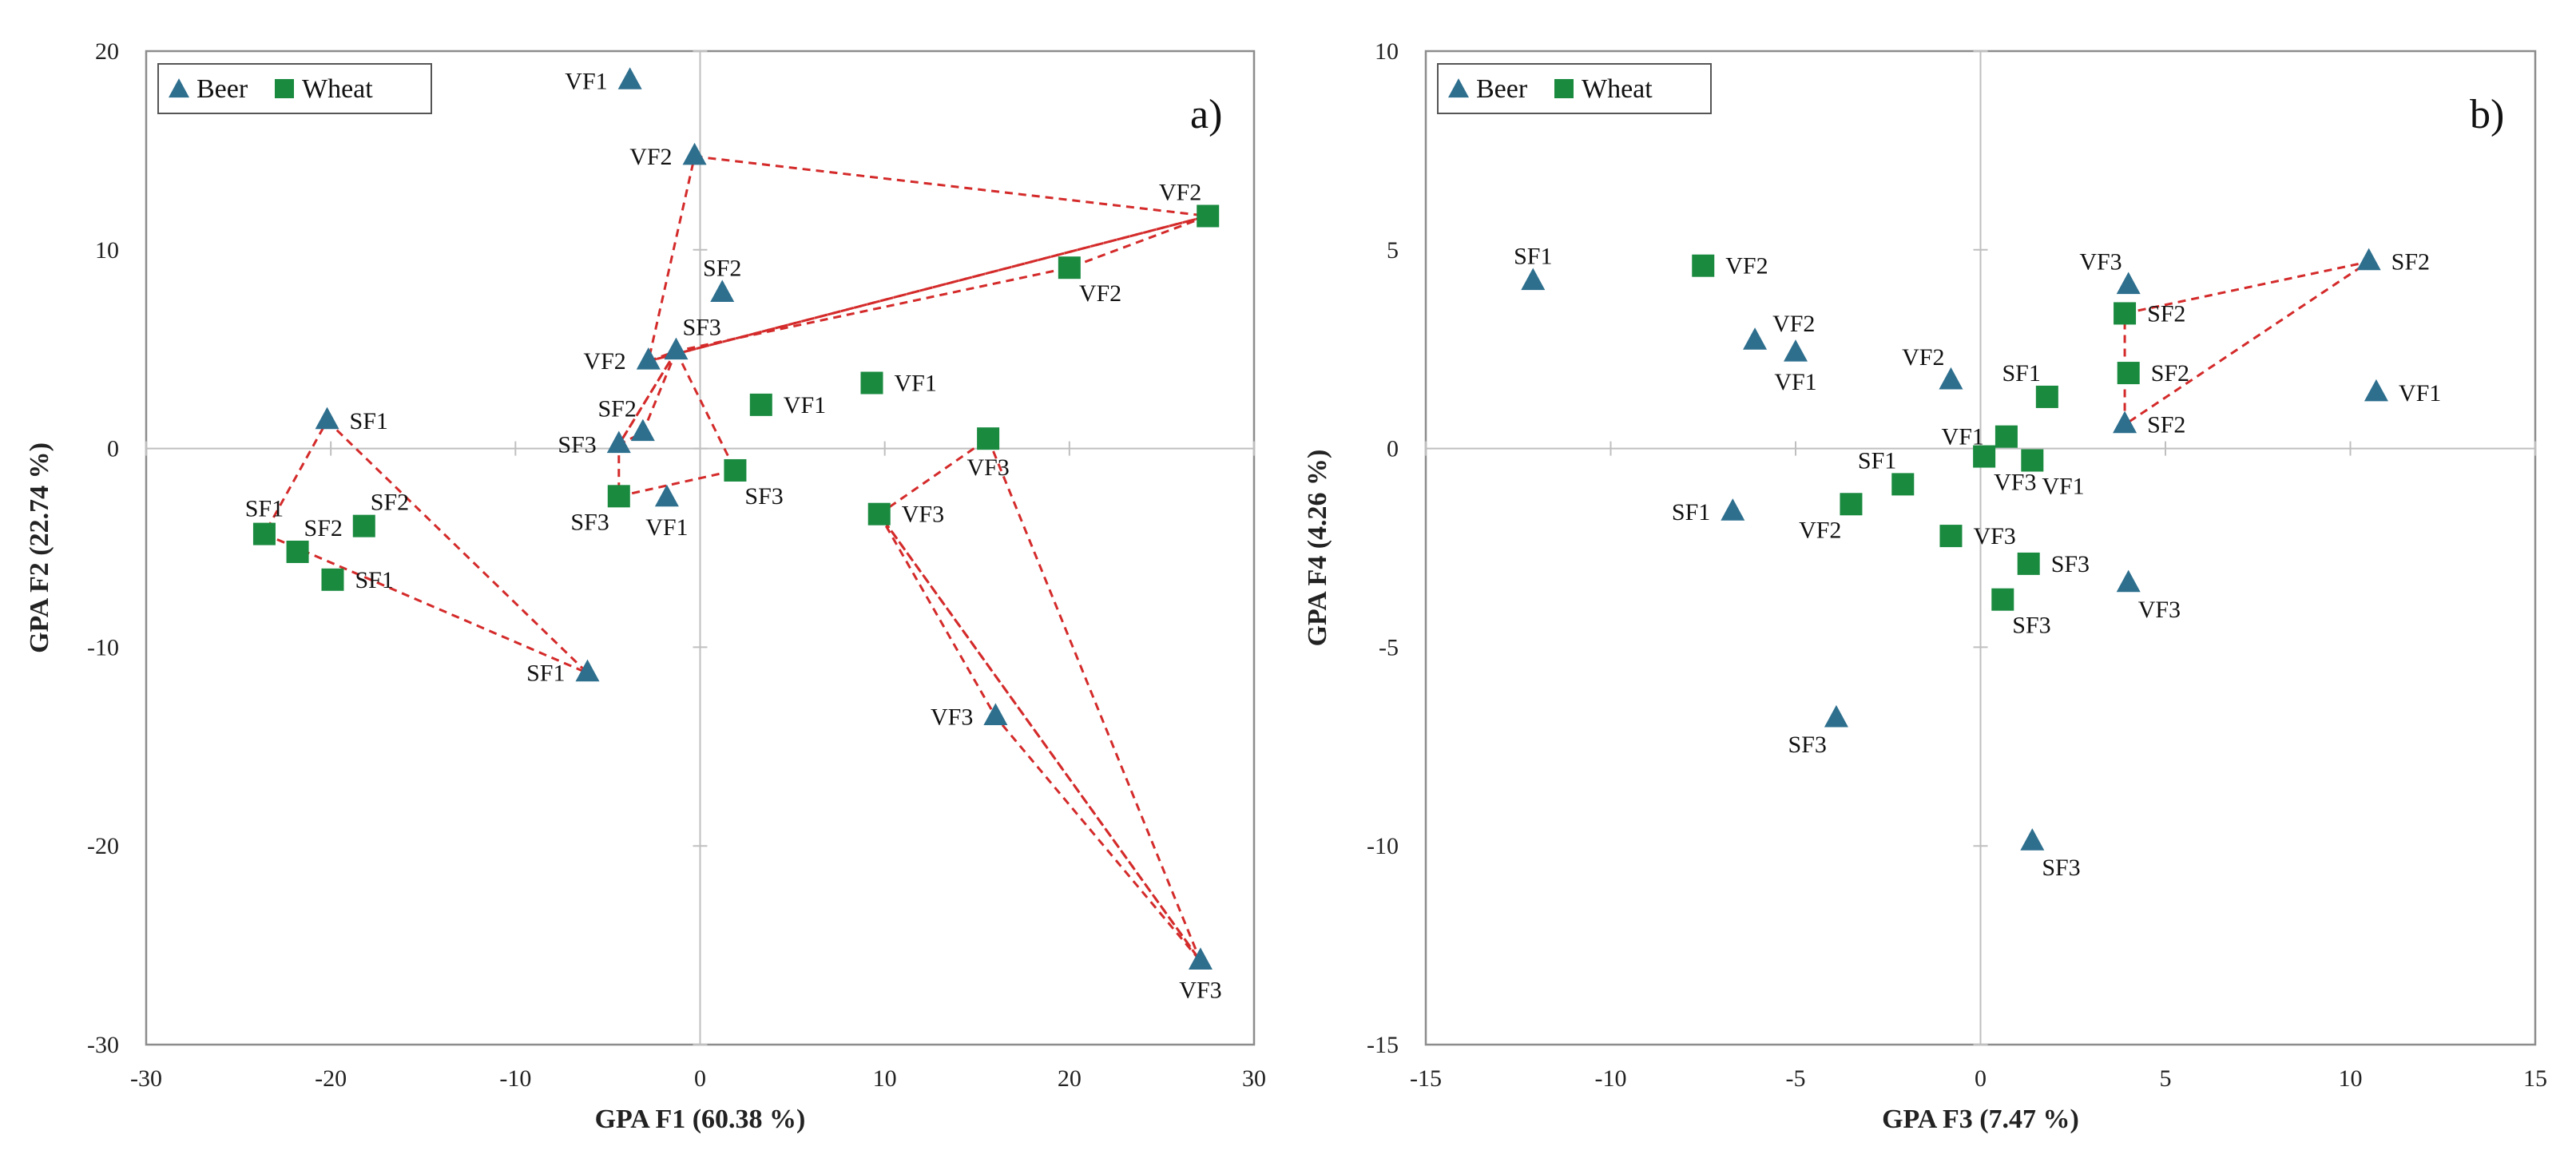 This screenshot has width=2576, height=1170. What do you see at coordinates (1426, 1078) in the screenshot?
I see `x-tick-label: -15` at bounding box center [1426, 1078].